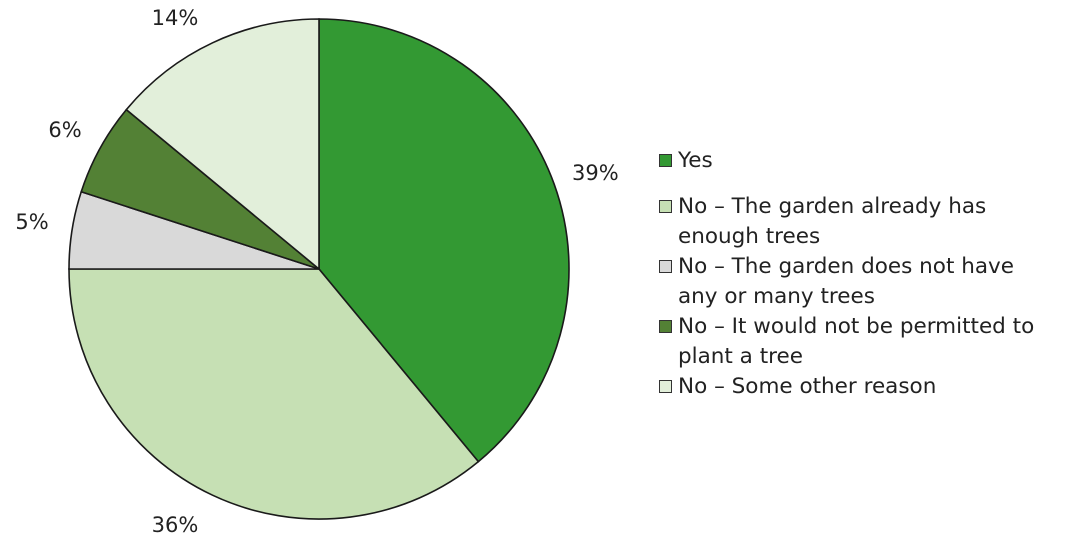 The height and width of the screenshot is (537, 1084). I want to click on legend-swatch-not-permitted, so click(665, 326).